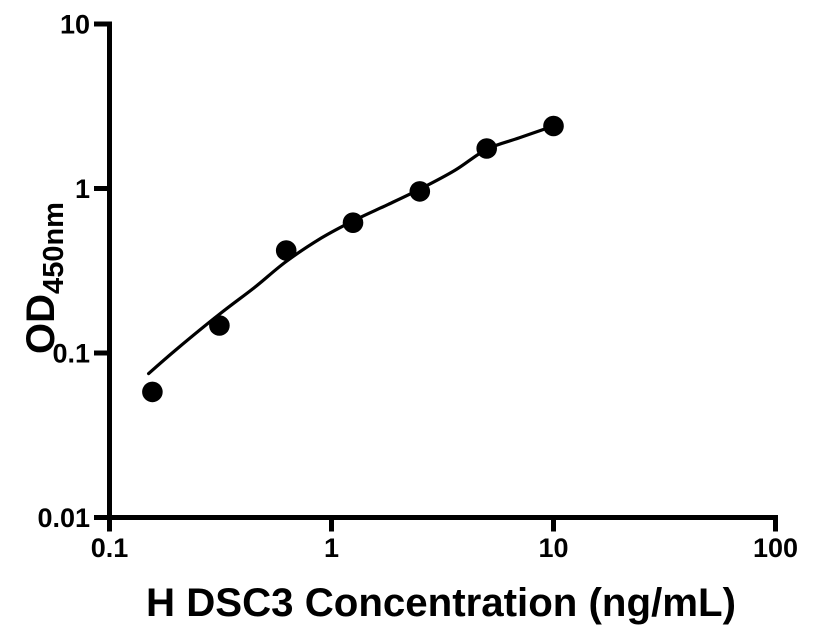 This screenshot has height=640, width=816. Describe the element at coordinates (41, 324) in the screenshot. I see `y-axis-title-main: OD` at that location.